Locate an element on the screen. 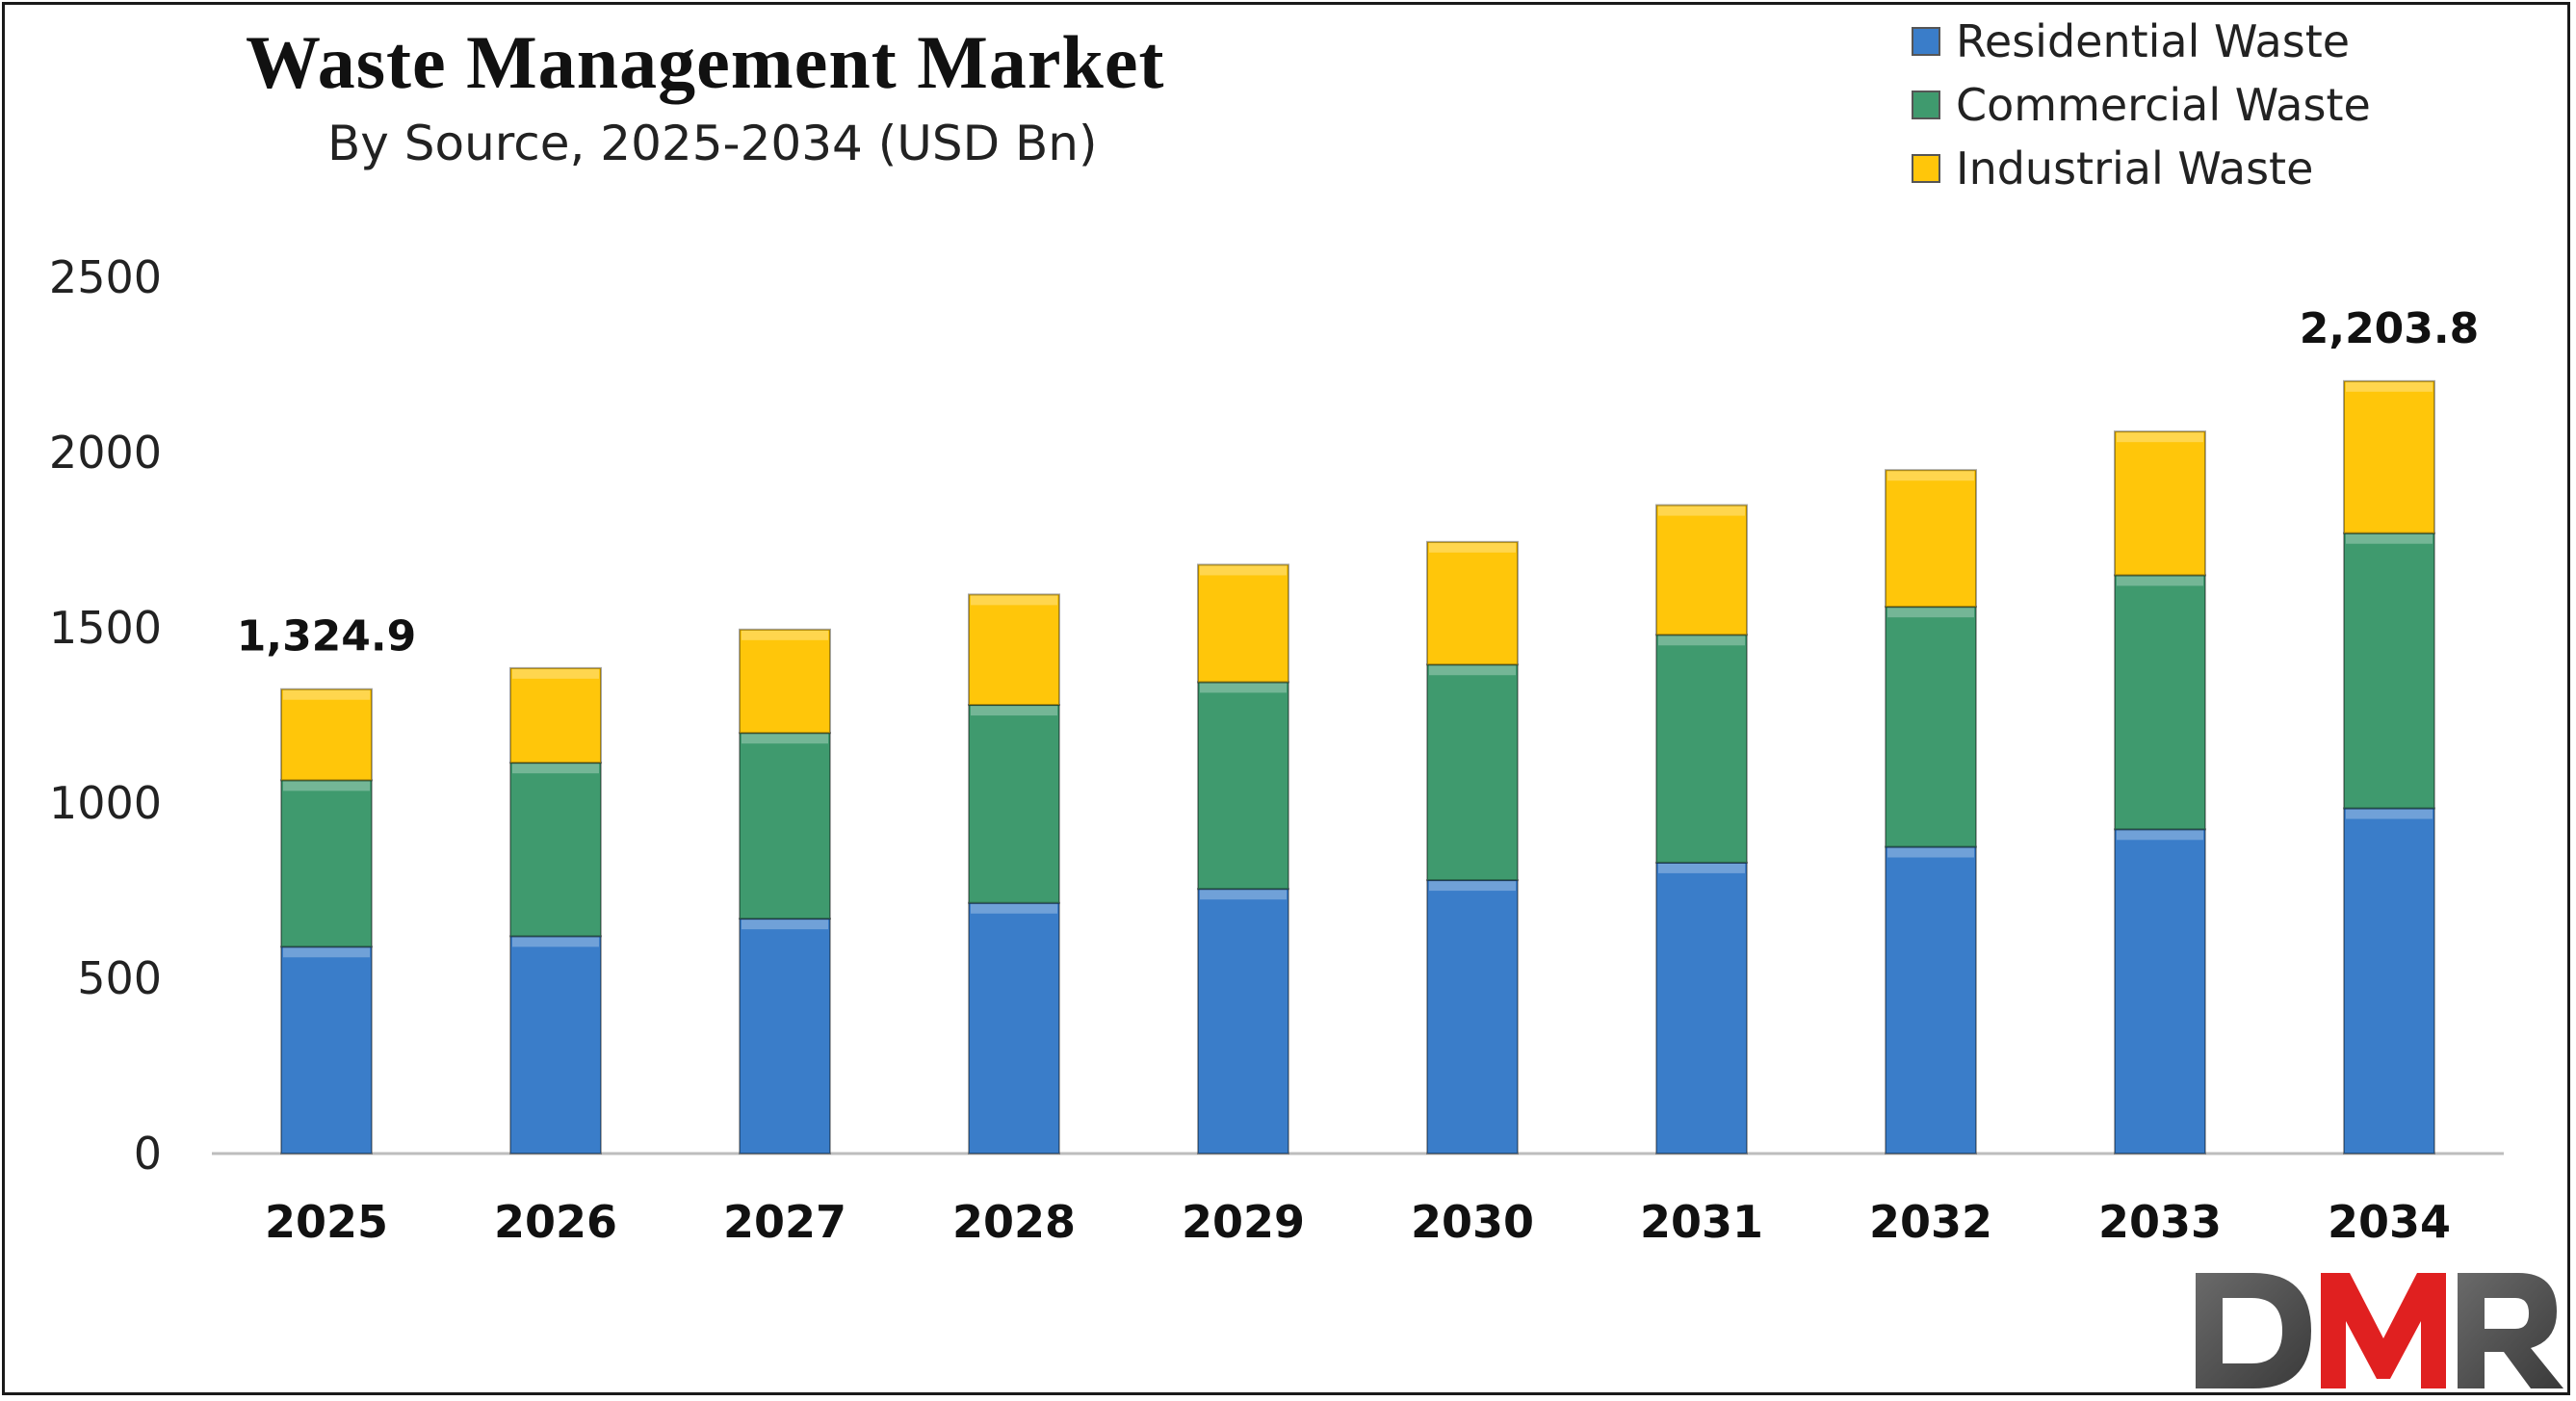 The image size is (2576, 1401). y-tick-label: 1000 is located at coordinates (105, 803).